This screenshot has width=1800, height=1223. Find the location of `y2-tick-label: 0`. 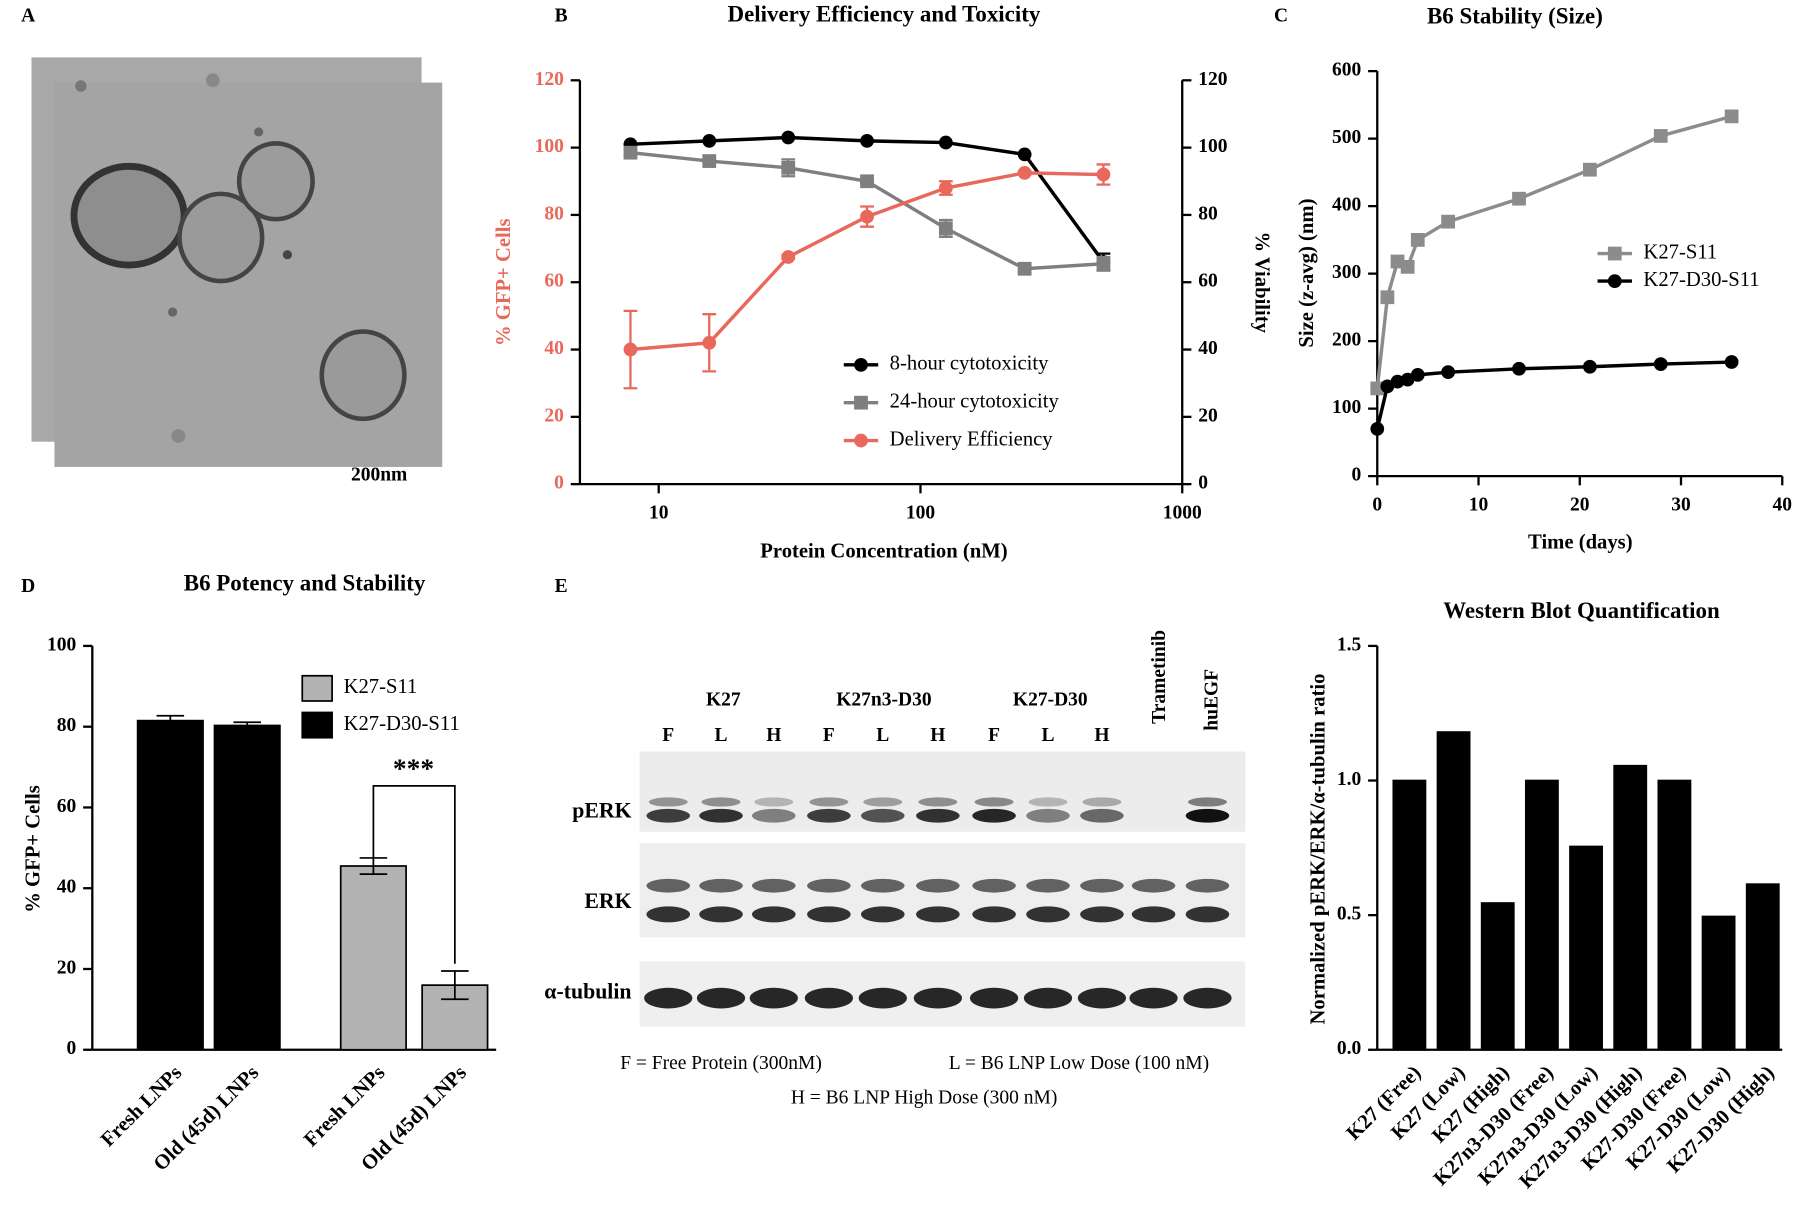

y2-tick-label: 0 is located at coordinates (1203, 483).